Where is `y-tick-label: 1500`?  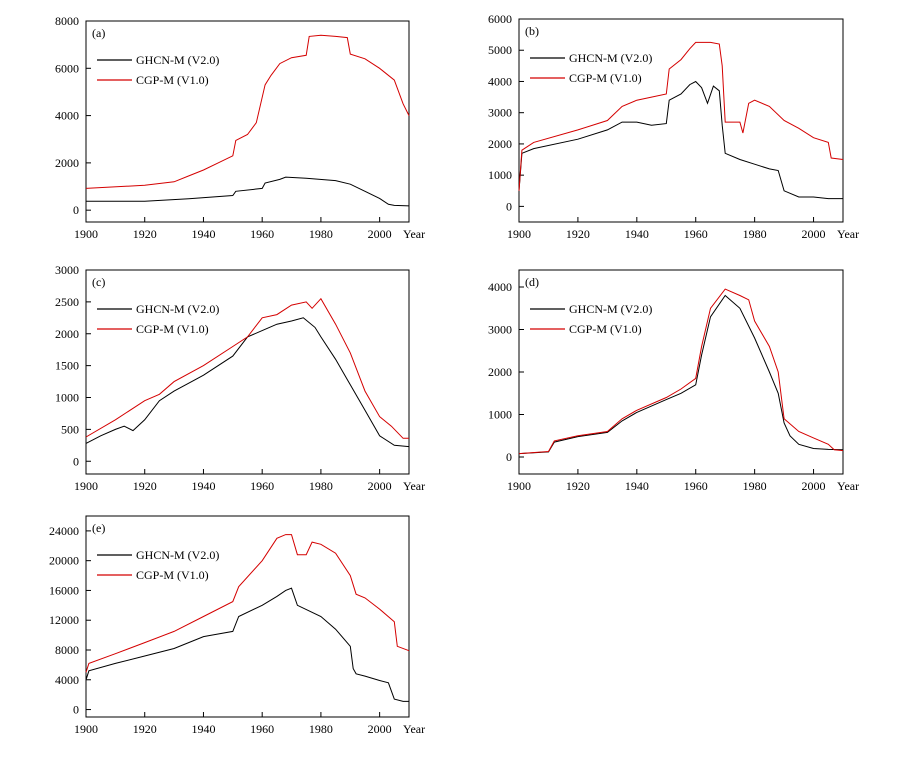 y-tick-label: 1500 is located at coordinates (67, 366).